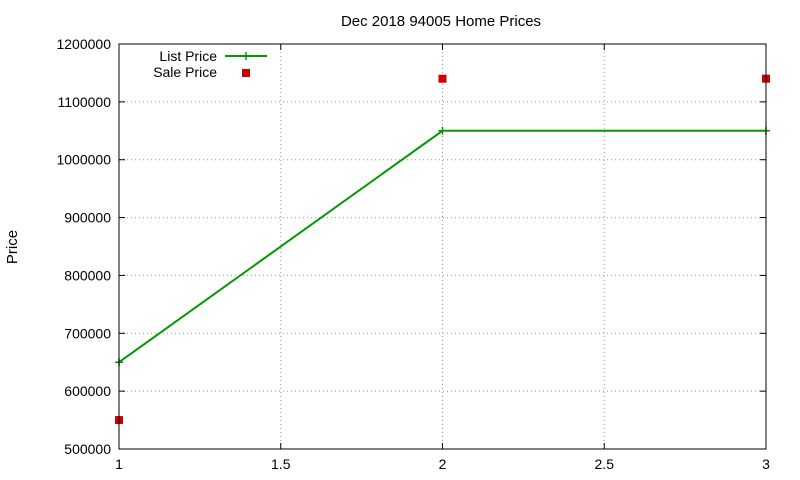 Image resolution: width=800 pixels, height=480 pixels. What do you see at coordinates (87, 218) in the screenshot?
I see `y-tick-label: 900000` at bounding box center [87, 218].